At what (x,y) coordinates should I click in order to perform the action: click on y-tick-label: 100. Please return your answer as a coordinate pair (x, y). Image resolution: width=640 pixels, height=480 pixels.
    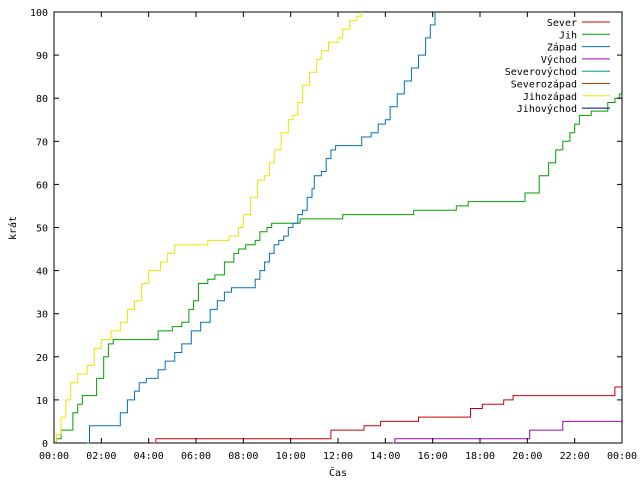
    Looking at the image, I should click on (39, 13).